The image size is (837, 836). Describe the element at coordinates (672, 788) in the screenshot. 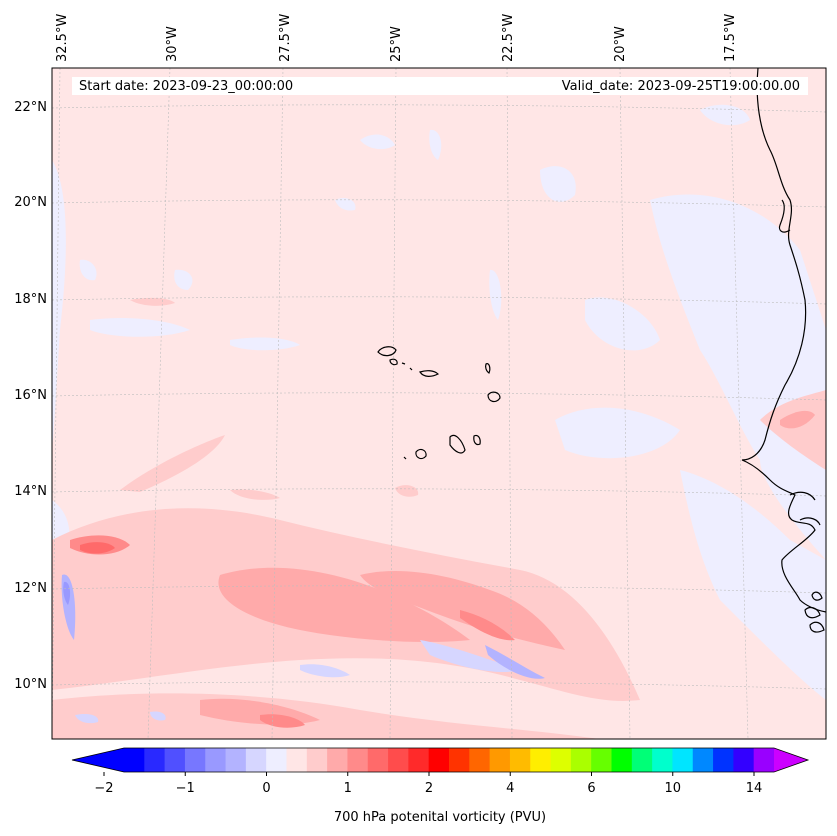

I see `colorbar-tick-label: 10` at that location.